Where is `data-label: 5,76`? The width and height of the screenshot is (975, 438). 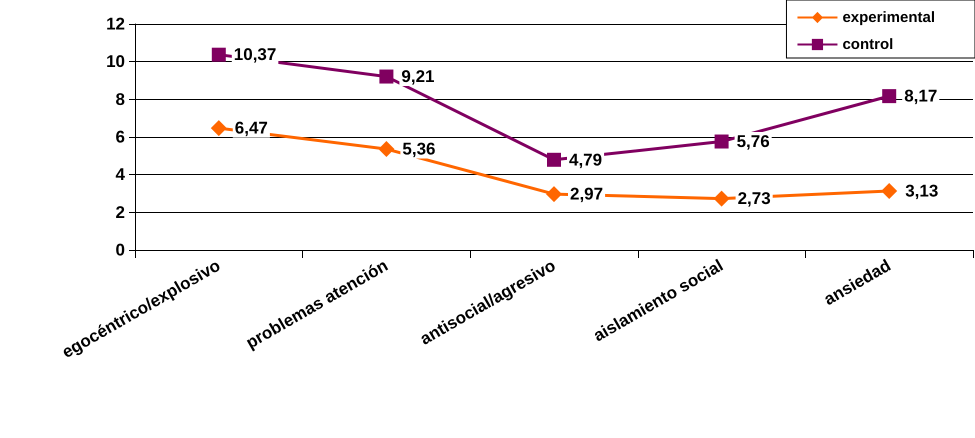
data-label: 5,76 is located at coordinates (753, 142).